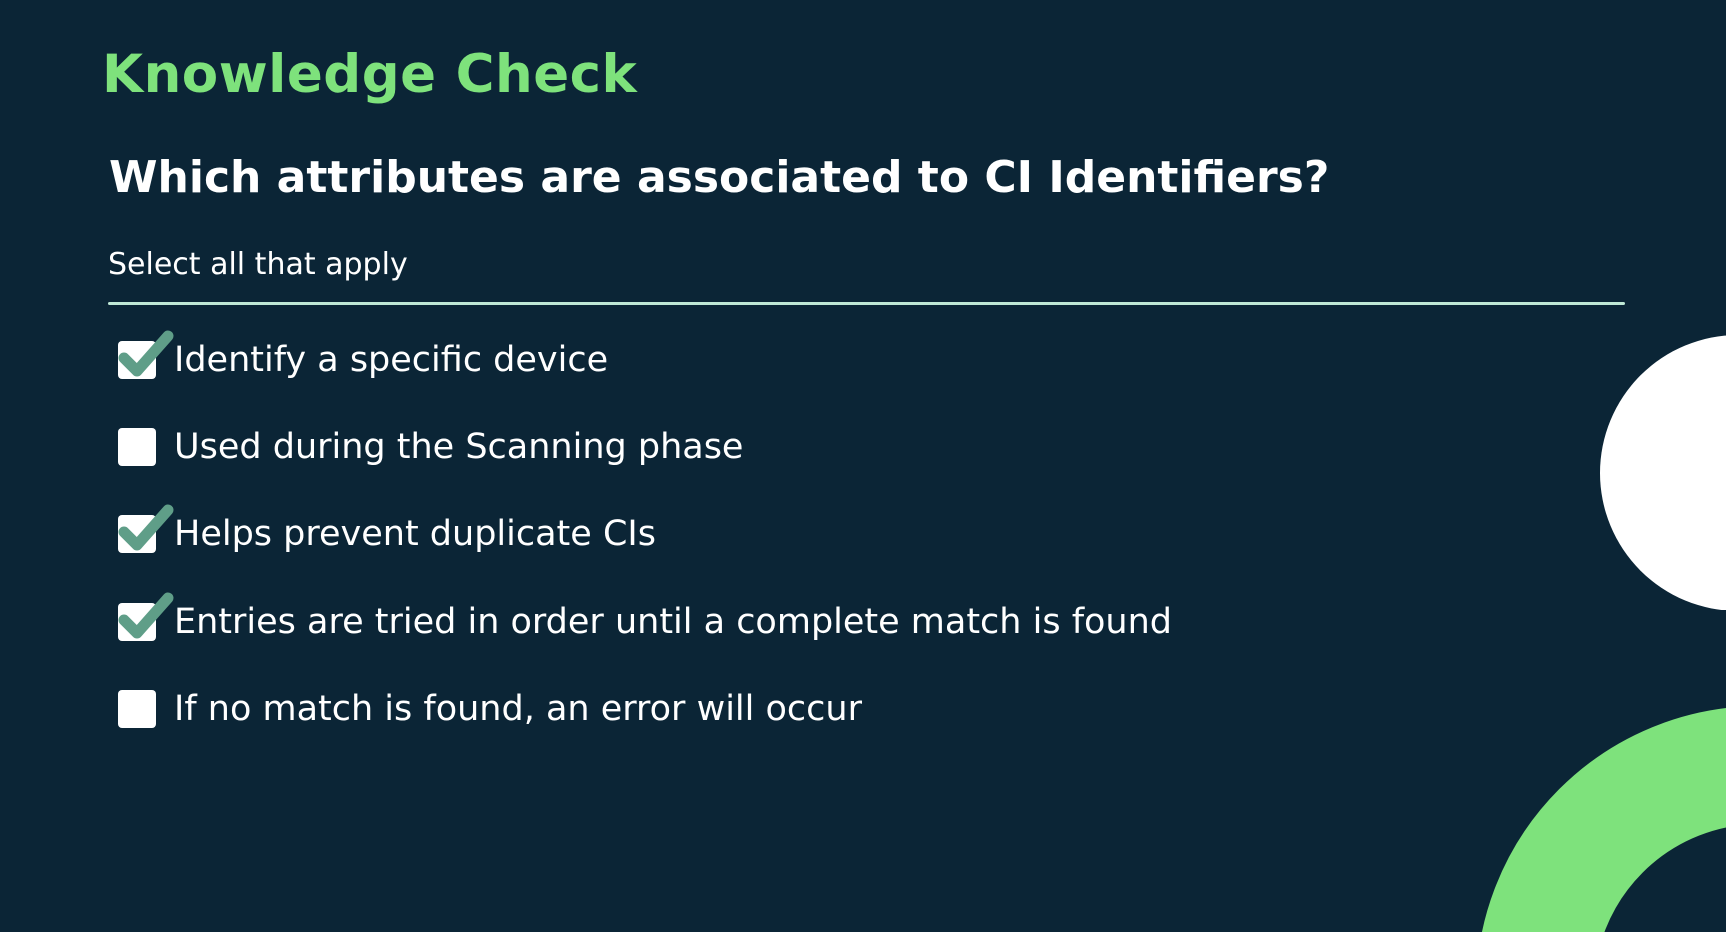  I want to click on option-scanning-phase: Used during the Scanning phase, so click(430, 447).